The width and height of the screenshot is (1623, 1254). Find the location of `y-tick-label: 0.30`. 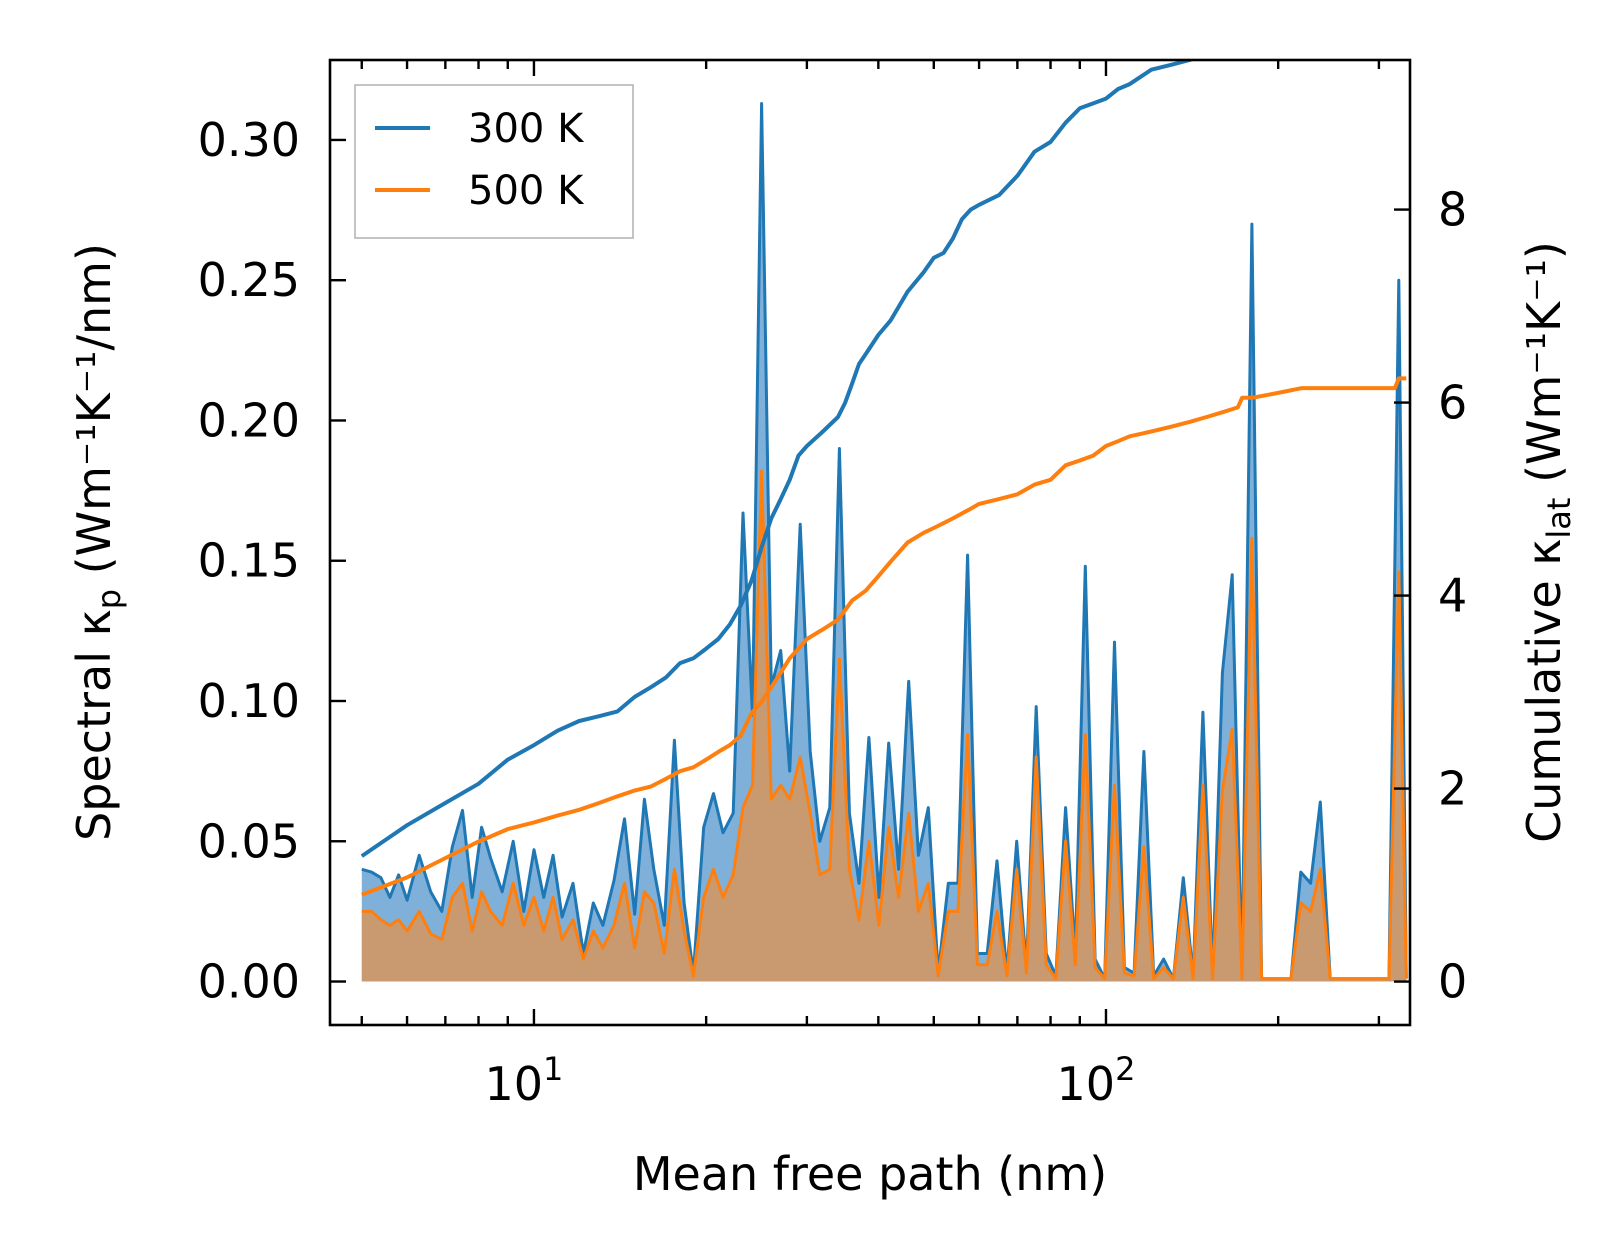

y-tick-label: 0.30 is located at coordinates (249, 140).